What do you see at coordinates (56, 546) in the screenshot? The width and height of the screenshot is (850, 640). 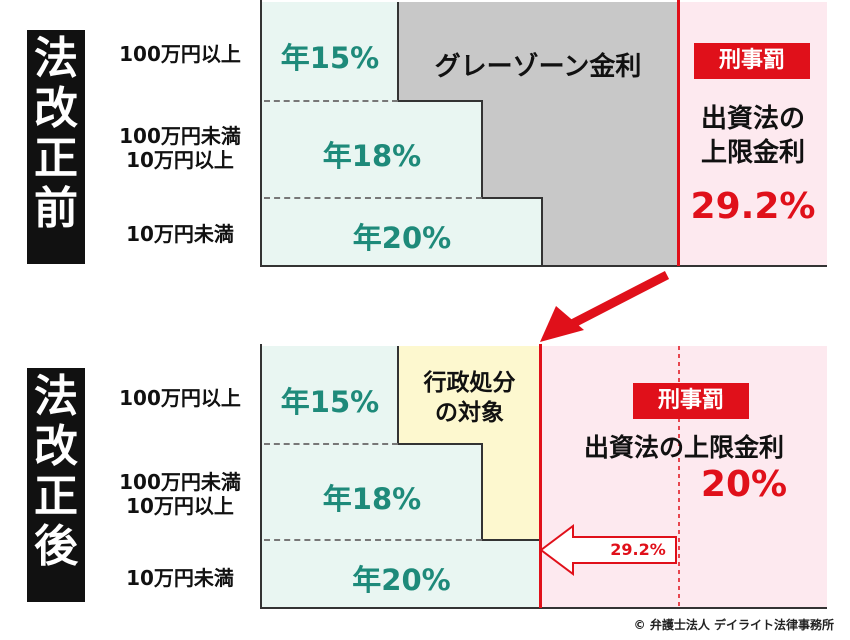 I see `after-side-char-4: 後` at bounding box center [56, 546].